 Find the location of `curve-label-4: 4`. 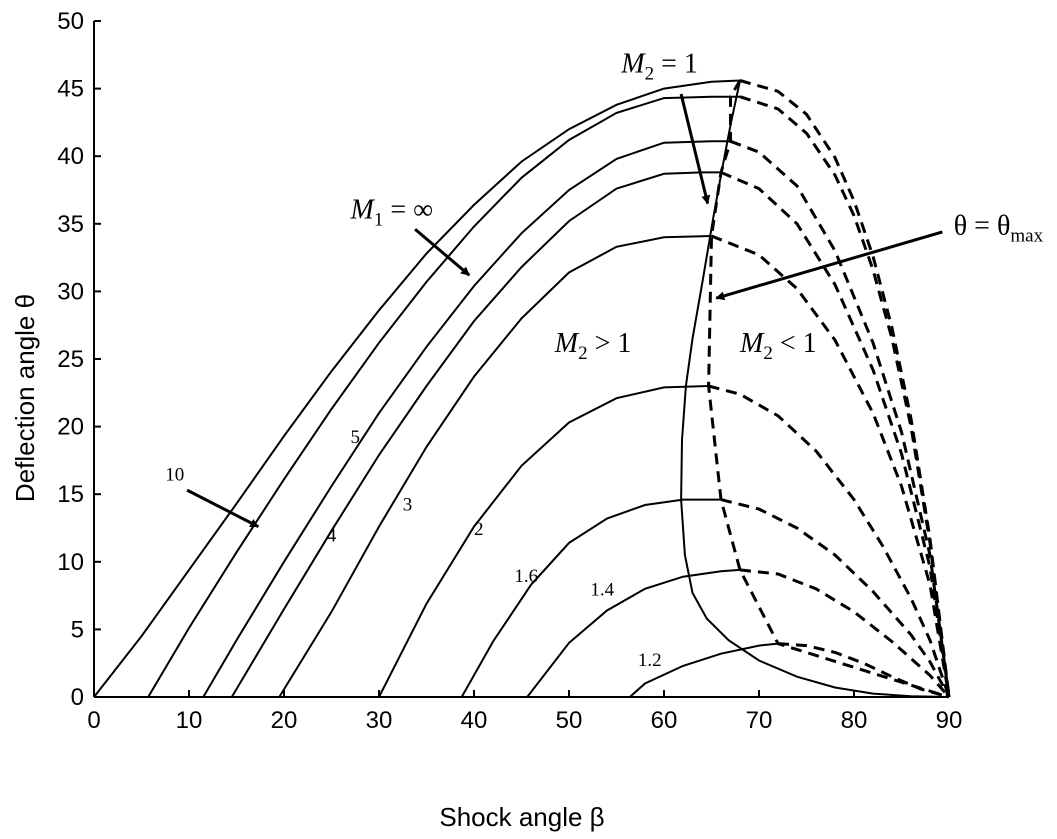

curve-label-4: 4 is located at coordinates (332, 536).